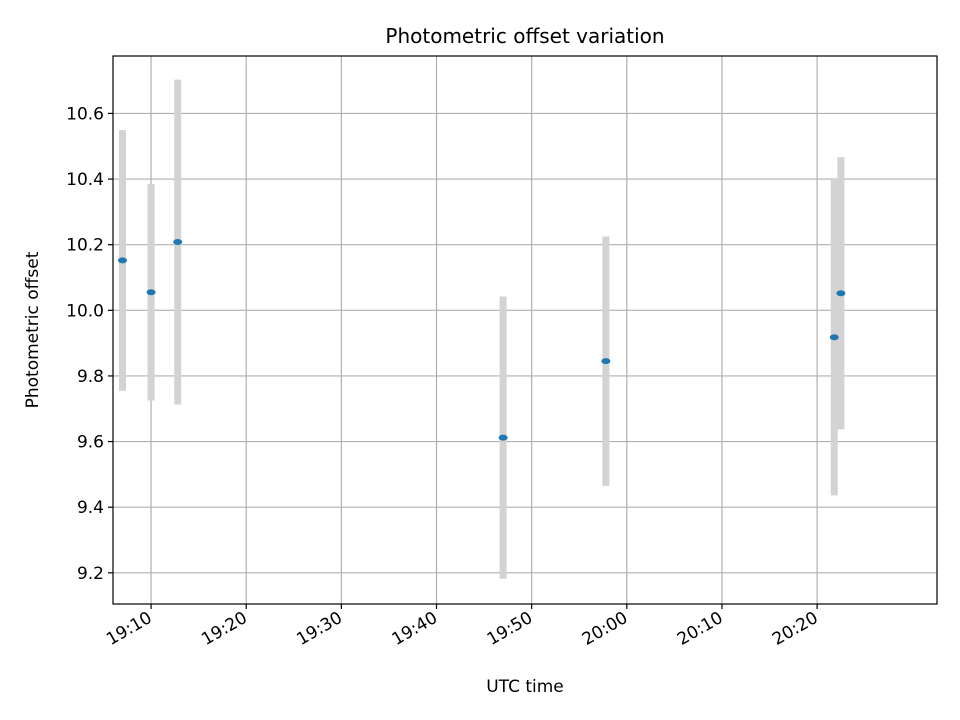  Describe the element at coordinates (510, 629) in the screenshot. I see `x-tick-label: 19:50` at that location.